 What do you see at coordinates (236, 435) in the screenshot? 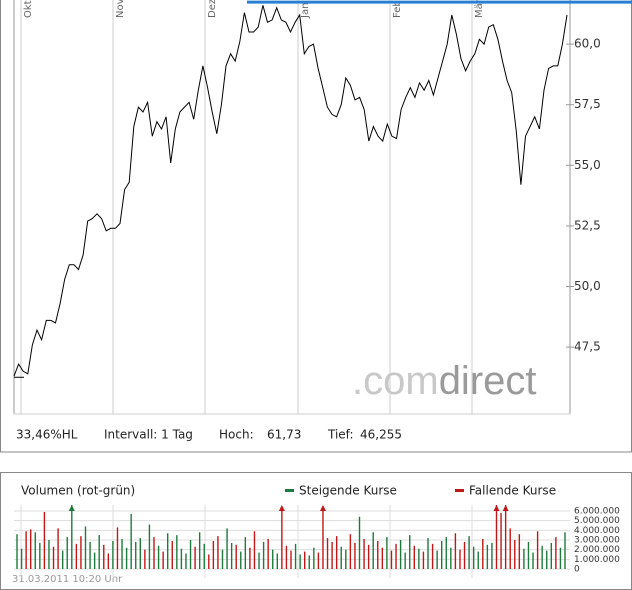
I see `stat-high-label: Hoch:` at bounding box center [236, 435].